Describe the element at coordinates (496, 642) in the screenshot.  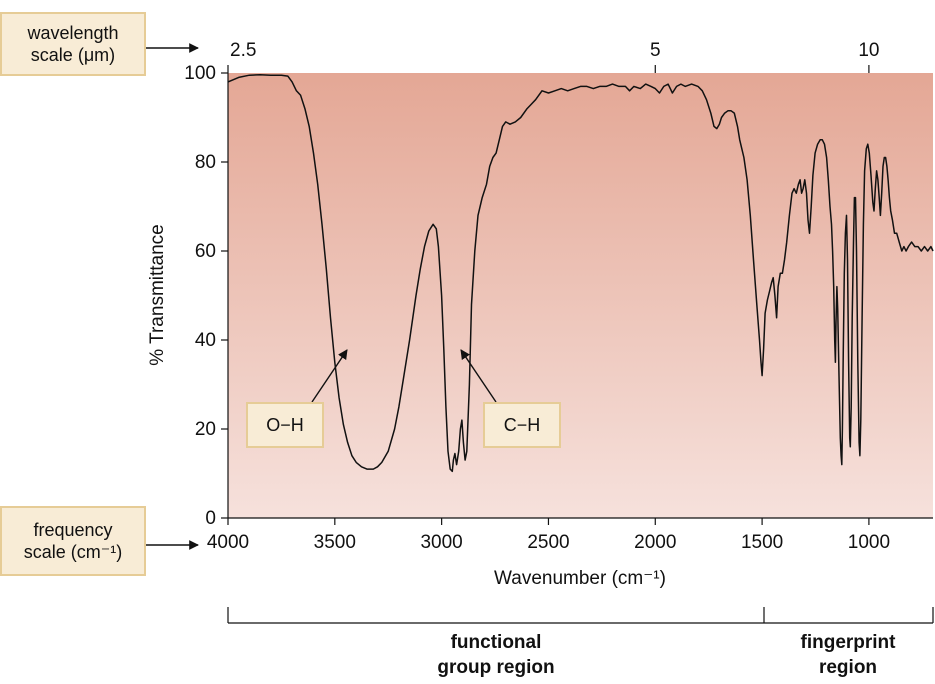
I see `functional-group-region-line-1: functional` at that location.